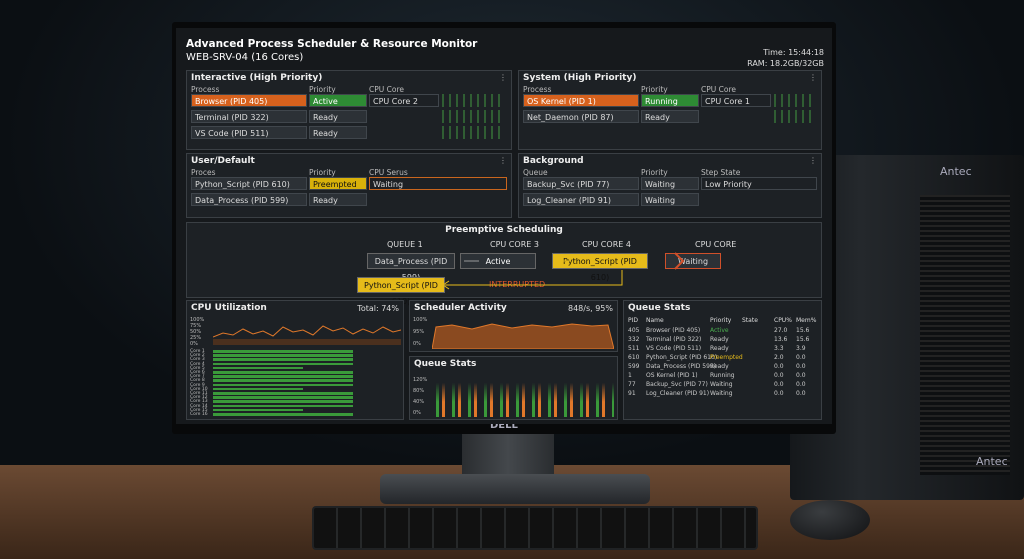  Describe the element at coordinates (420, 380) in the screenshot. I see `level-label: 120%` at that location.